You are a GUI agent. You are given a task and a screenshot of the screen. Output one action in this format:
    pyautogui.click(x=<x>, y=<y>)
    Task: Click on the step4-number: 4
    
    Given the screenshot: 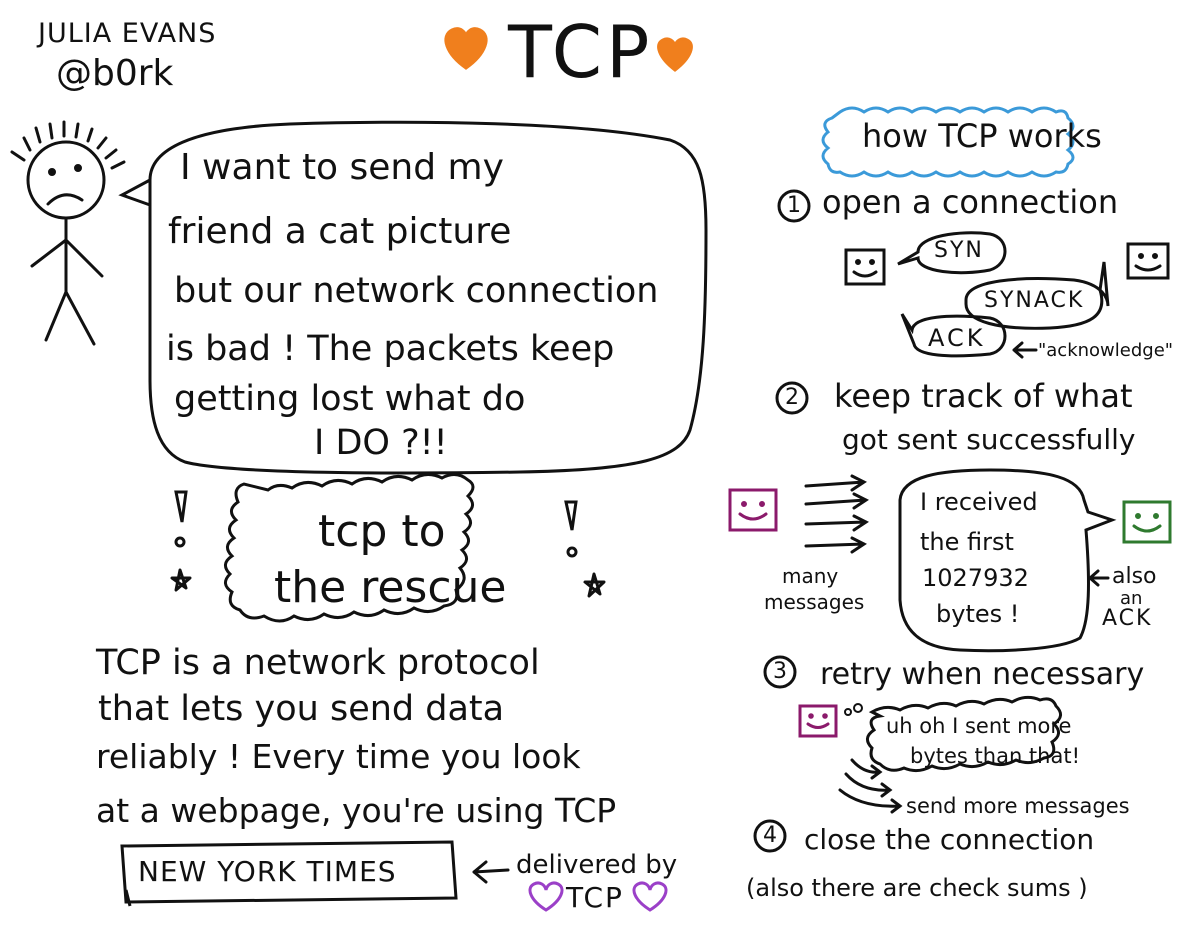 What is the action you would take?
    pyautogui.click(x=770, y=835)
    